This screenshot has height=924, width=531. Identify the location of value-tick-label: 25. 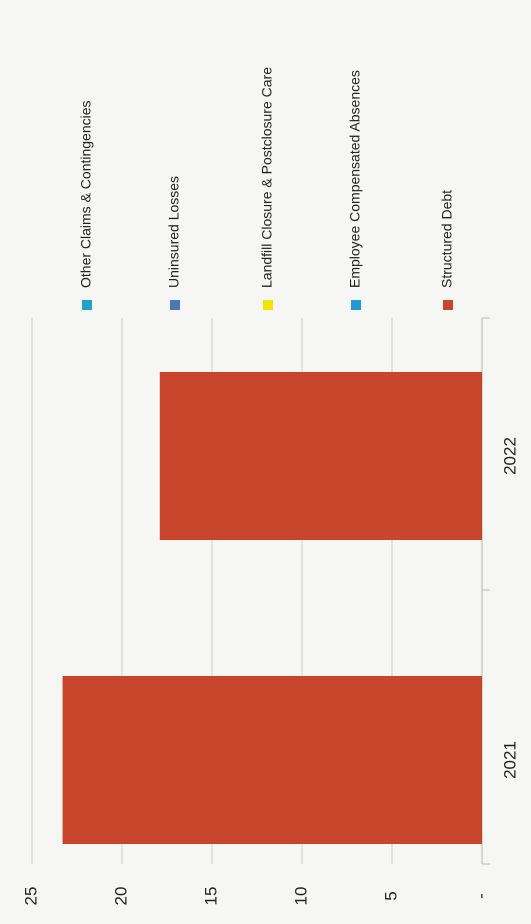
(30, 896).